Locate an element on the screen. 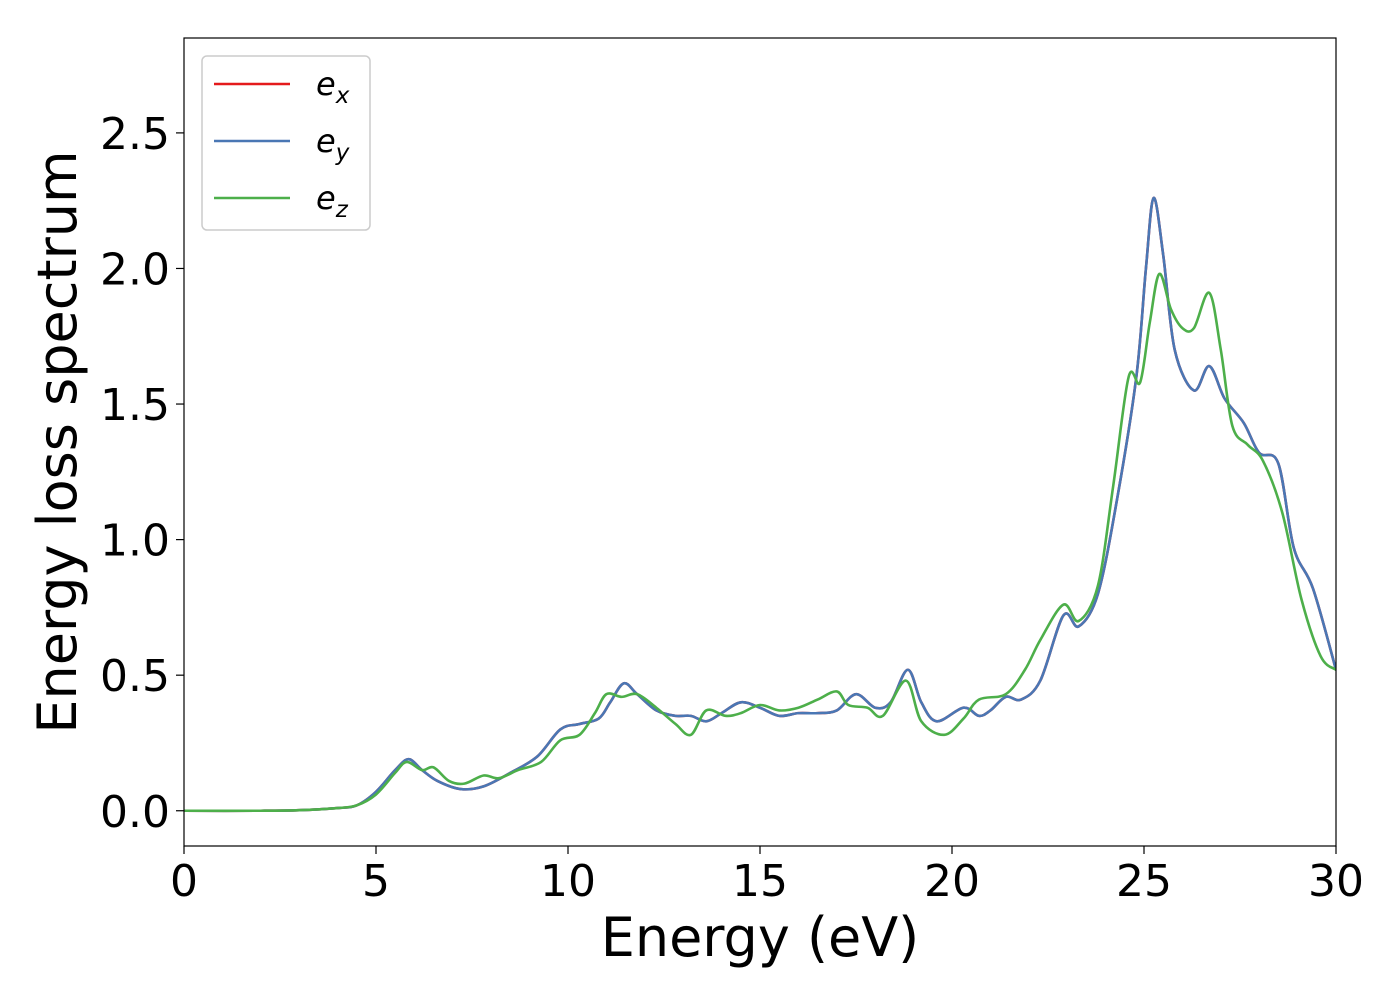 This screenshot has width=1400, height=1000. x-axis-label: Energy (eV) is located at coordinates (760, 937).